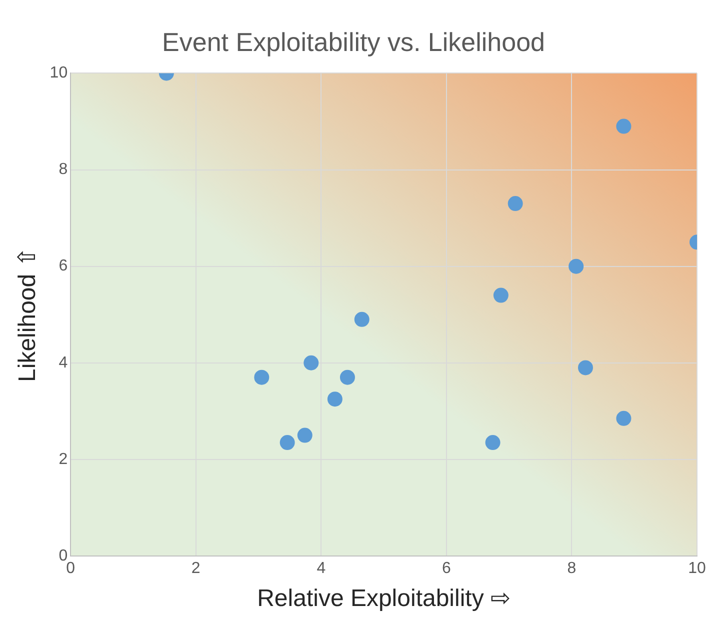  Describe the element at coordinates (59, 73) in the screenshot. I see `y-tick-label: 10` at that location.